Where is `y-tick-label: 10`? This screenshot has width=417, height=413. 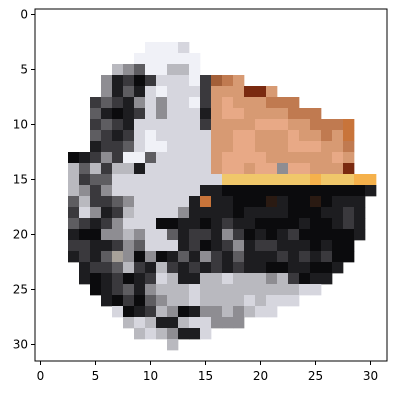
y-tick-label: 10 is located at coordinates (20, 125).